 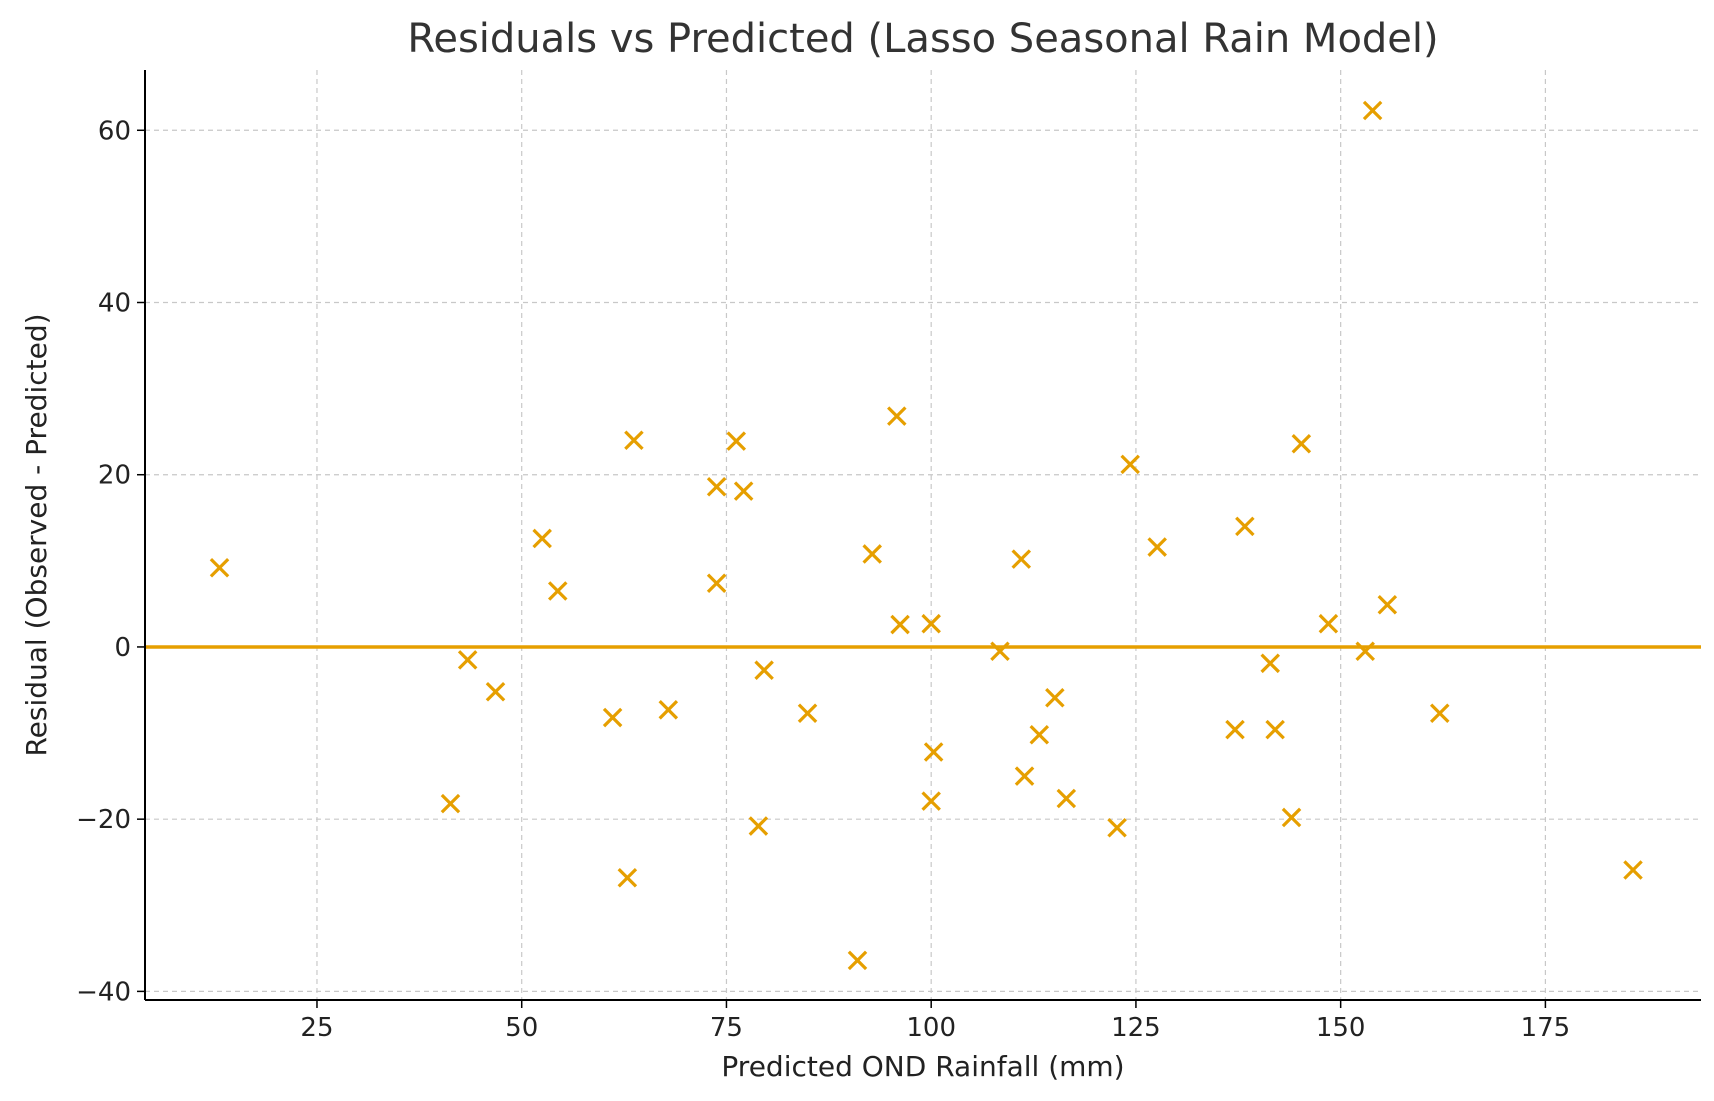 What do you see at coordinates (114, 304) in the screenshot?
I see `y-tick-label: 40` at bounding box center [114, 304].